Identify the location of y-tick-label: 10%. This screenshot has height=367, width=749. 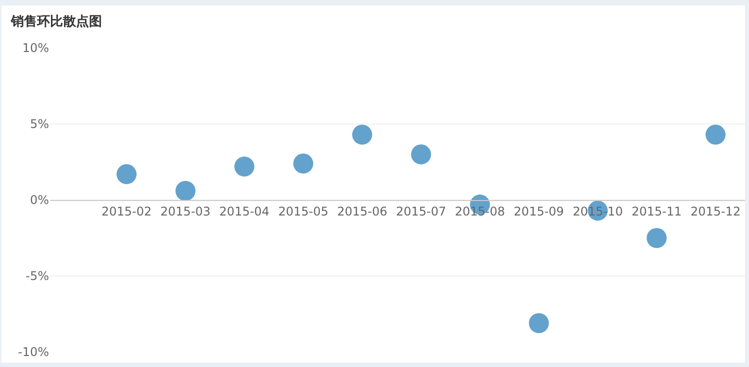
(35, 48).